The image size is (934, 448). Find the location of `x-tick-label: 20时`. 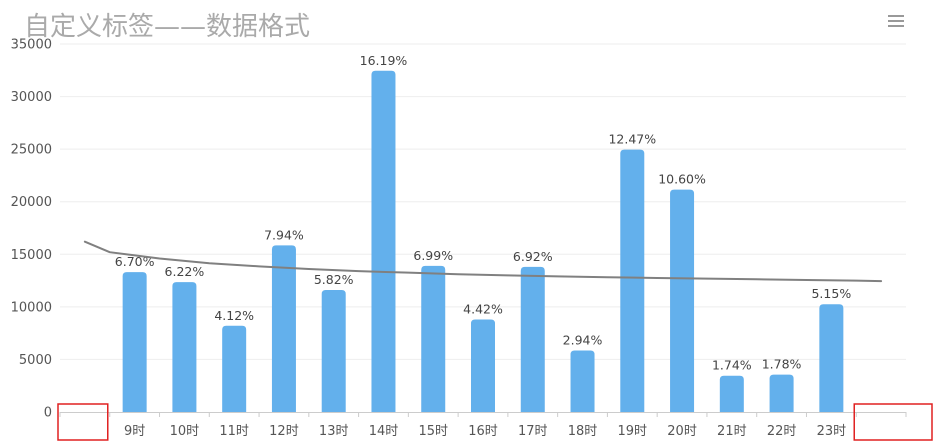

x-tick-label: 20时 is located at coordinates (682, 431).